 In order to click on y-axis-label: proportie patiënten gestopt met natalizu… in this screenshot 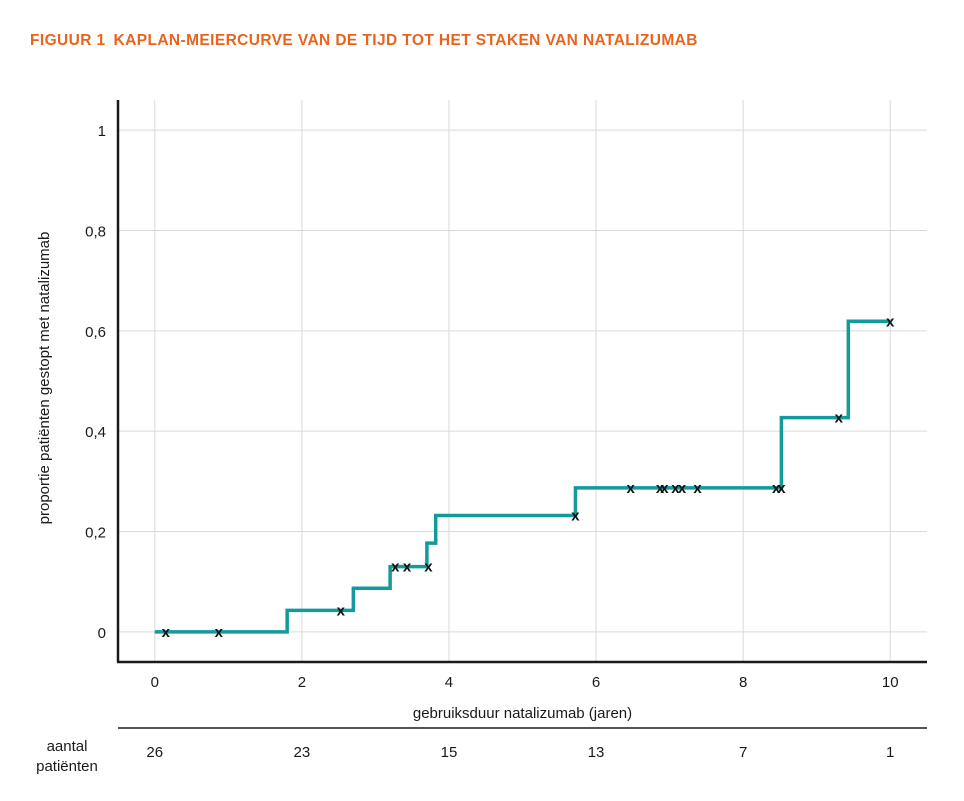, I will do `click(44, 378)`.